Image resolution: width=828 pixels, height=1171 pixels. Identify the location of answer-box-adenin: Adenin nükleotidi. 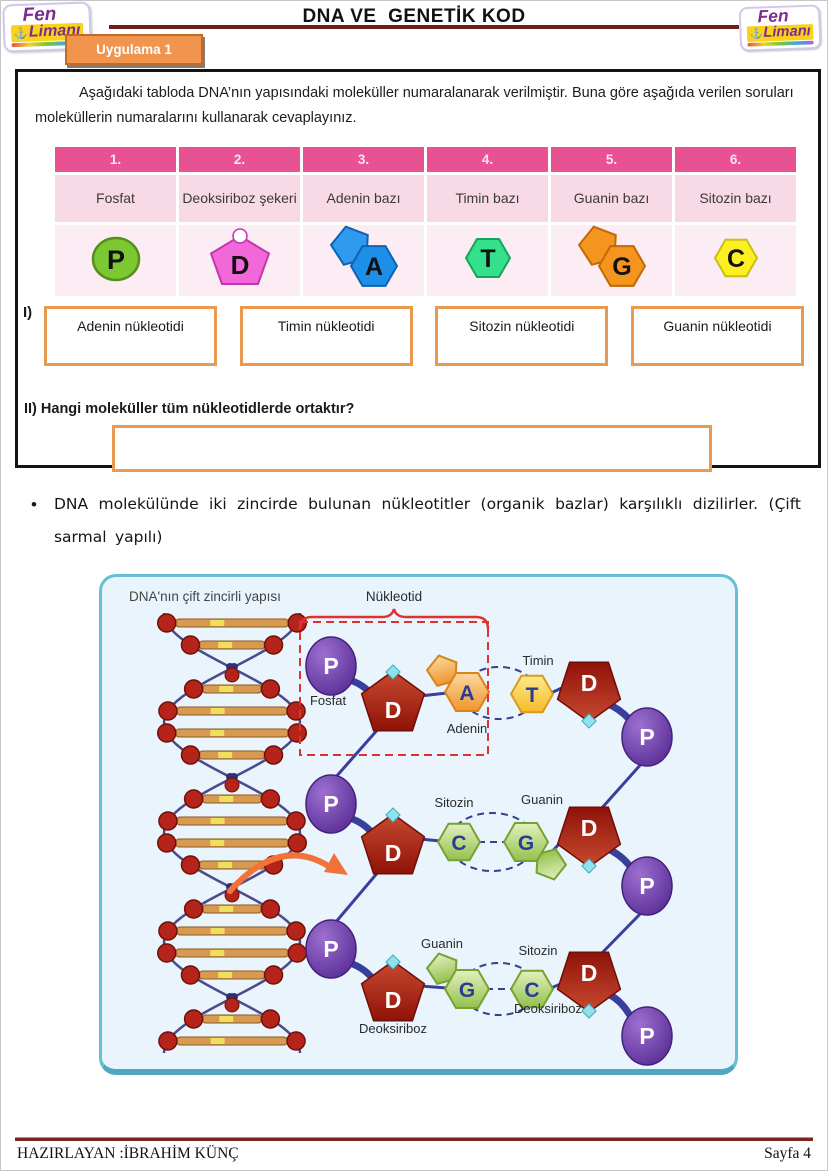
(130, 335).